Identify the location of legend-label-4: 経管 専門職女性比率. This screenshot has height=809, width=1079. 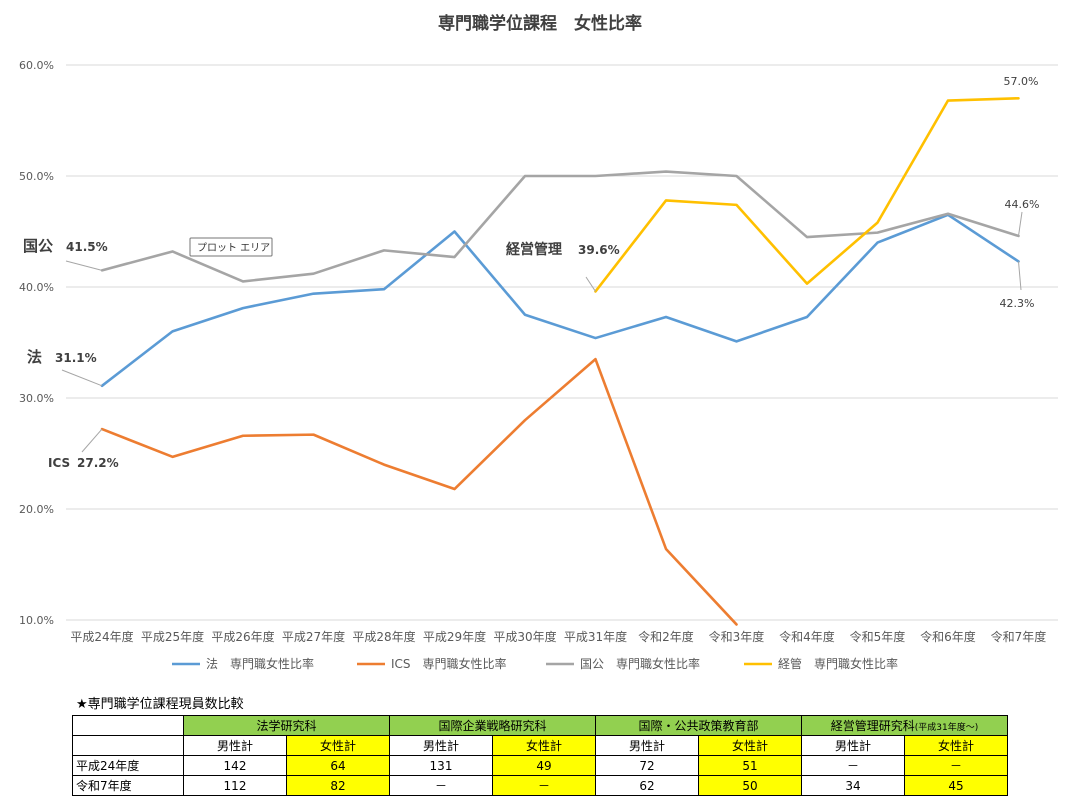
(838, 663).